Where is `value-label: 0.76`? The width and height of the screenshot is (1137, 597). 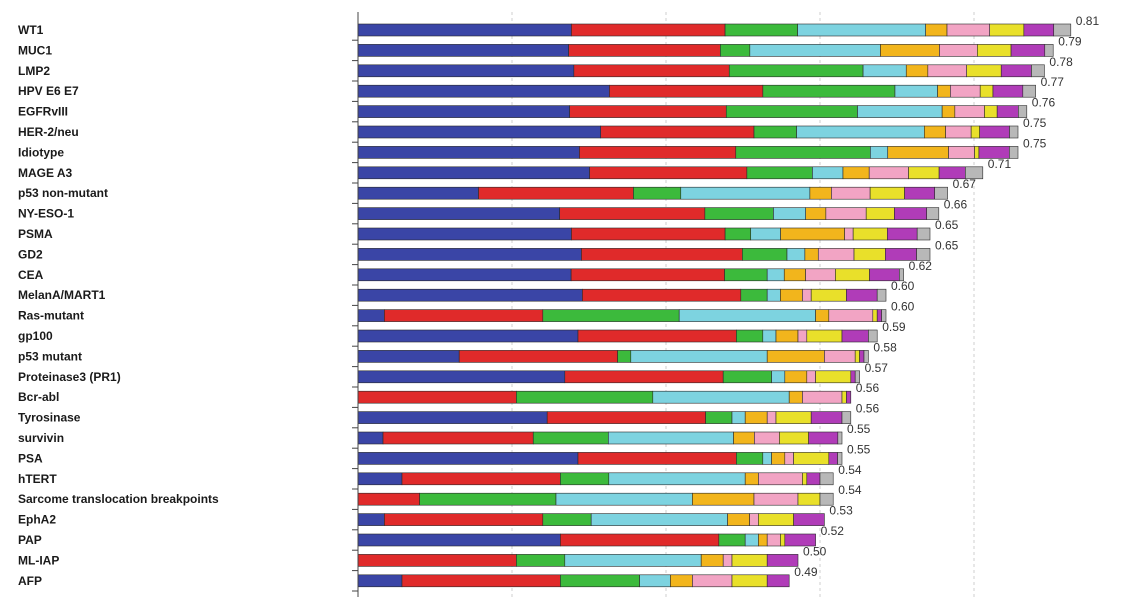 value-label: 0.76 is located at coordinates (1044, 103).